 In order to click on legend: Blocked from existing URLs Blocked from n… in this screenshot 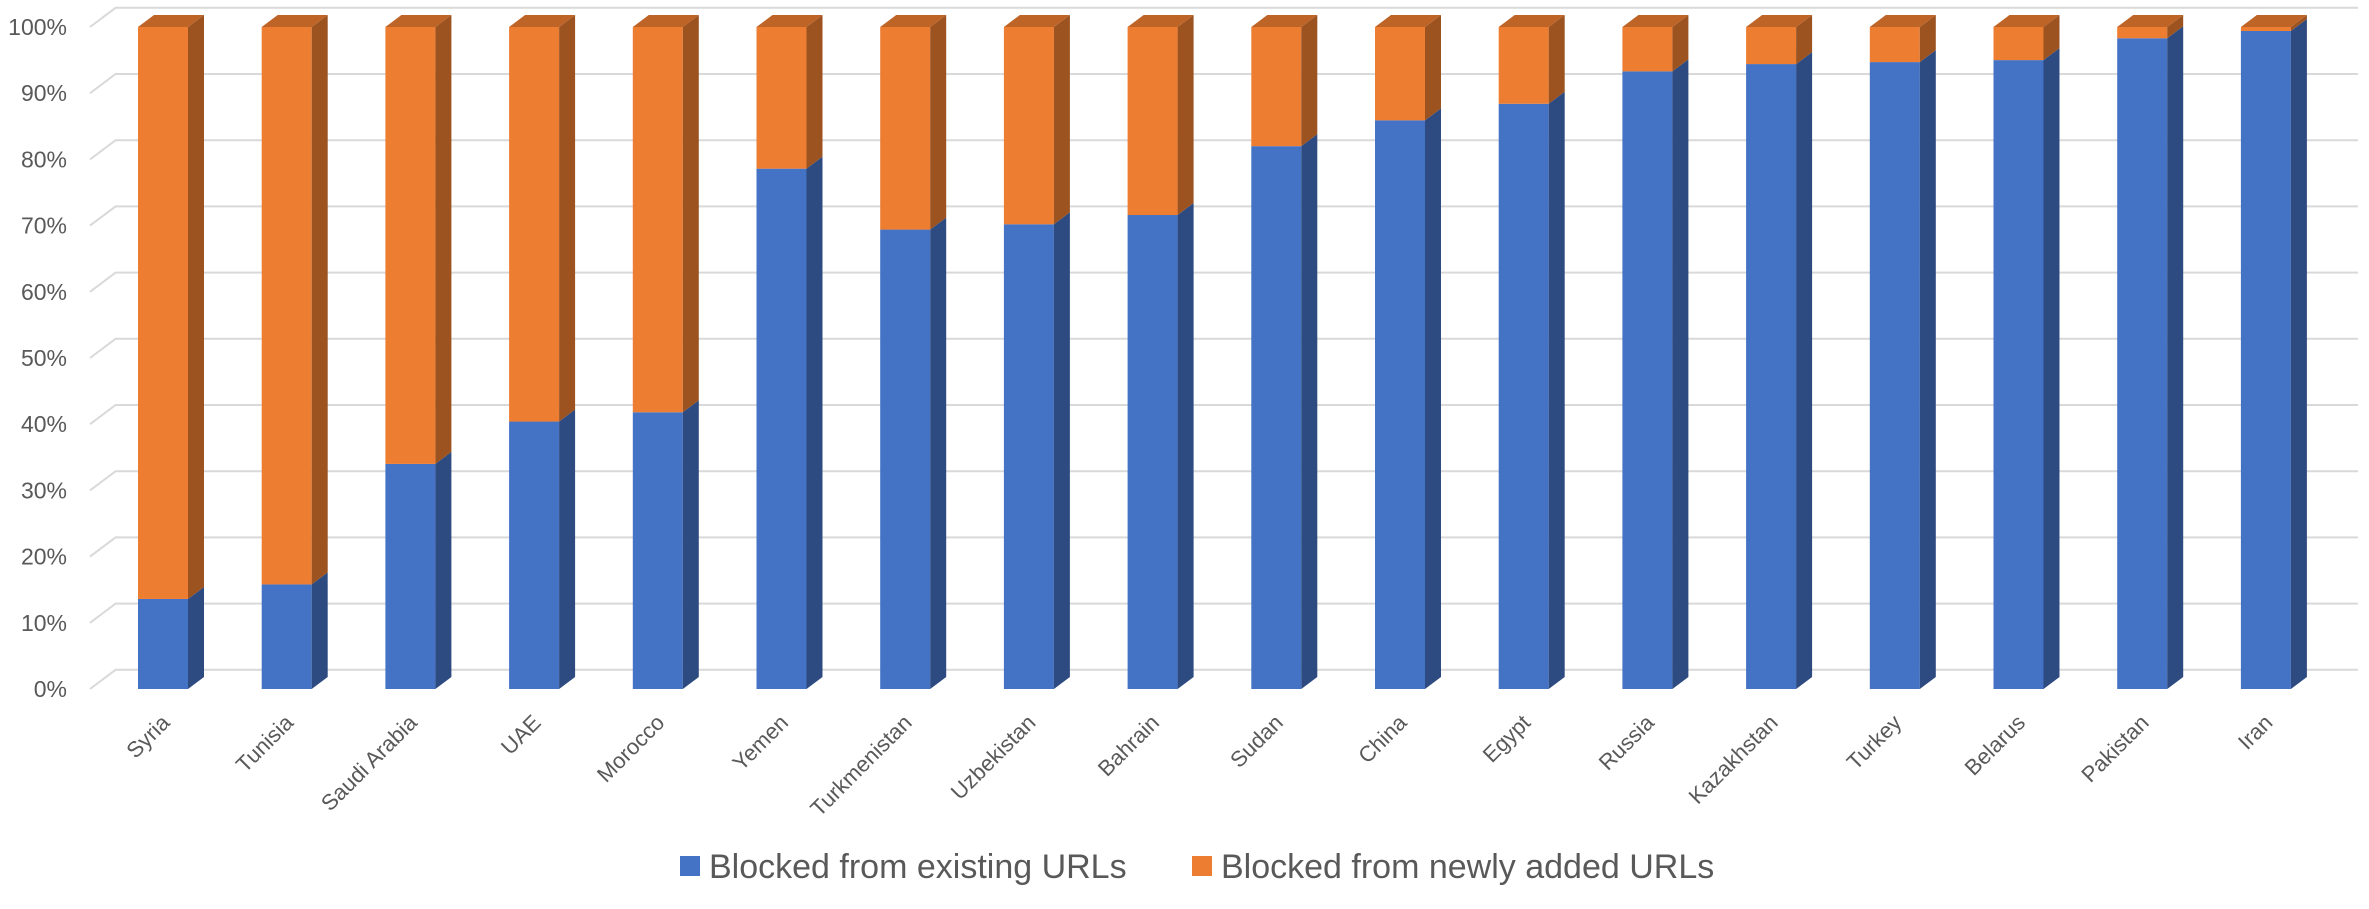, I will do `click(1197, 867)`.